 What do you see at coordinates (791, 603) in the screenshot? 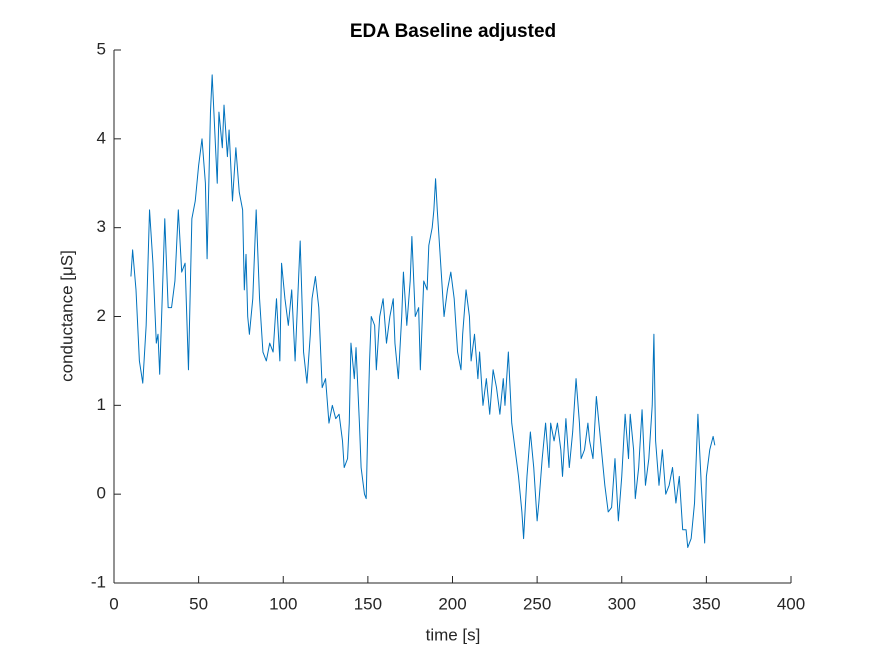
I see `x-tick-label: 400` at bounding box center [791, 603].